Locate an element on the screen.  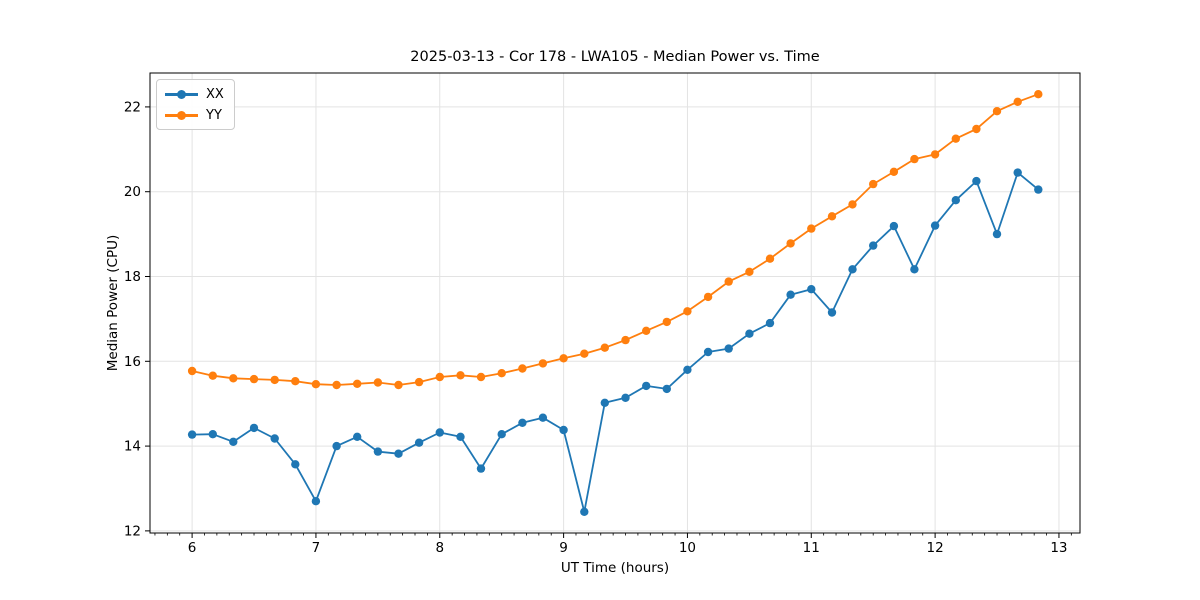
x-tick-label: 12 is located at coordinates (935, 548).